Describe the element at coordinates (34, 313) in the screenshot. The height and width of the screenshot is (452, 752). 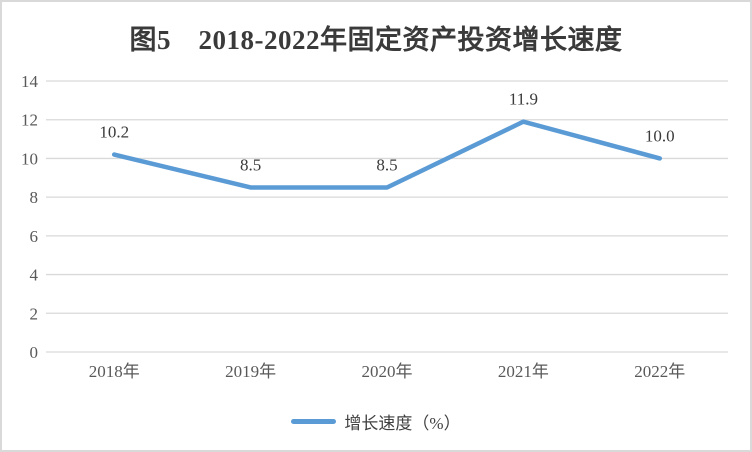
I see `y-tick-label: 2` at that location.